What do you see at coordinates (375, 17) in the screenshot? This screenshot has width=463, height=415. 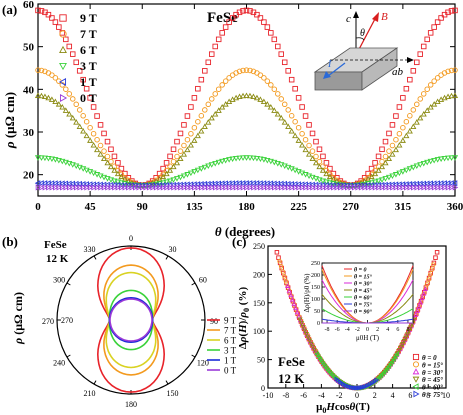 I see `inset-b-arrowhead` at bounding box center [375, 17].